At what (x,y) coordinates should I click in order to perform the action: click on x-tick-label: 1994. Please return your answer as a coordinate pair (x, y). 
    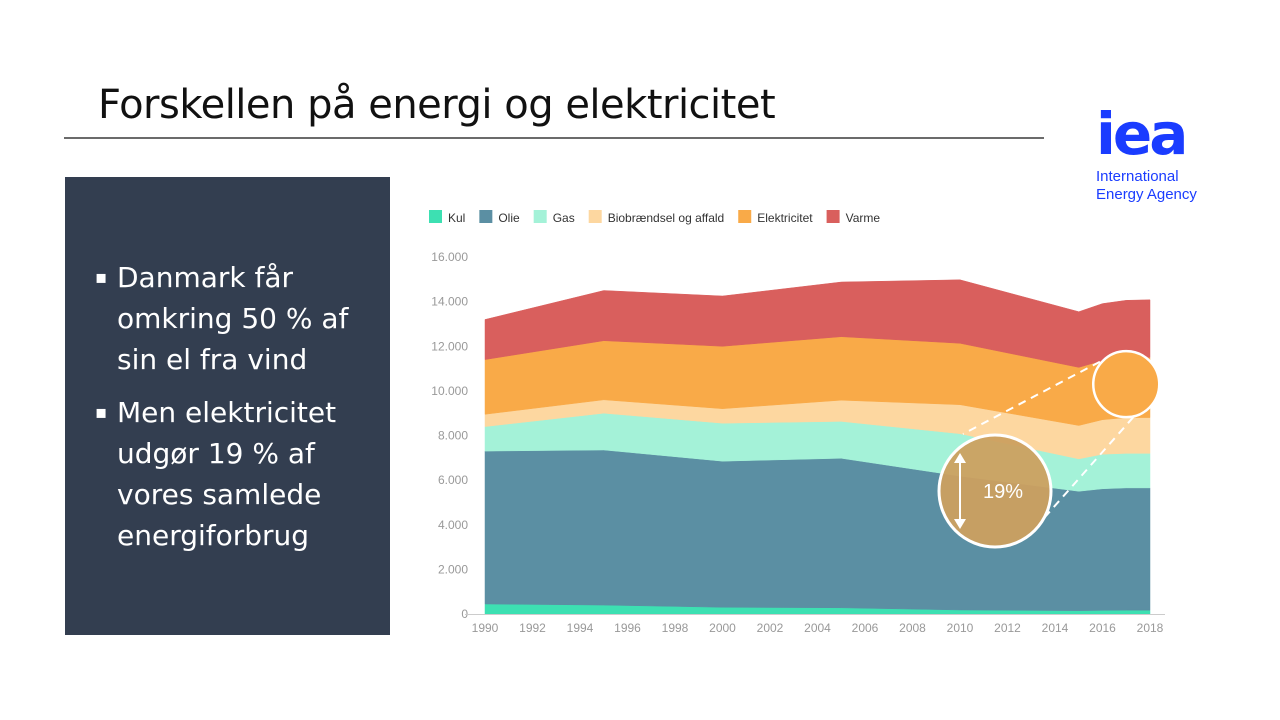
    Looking at the image, I should click on (580, 628).